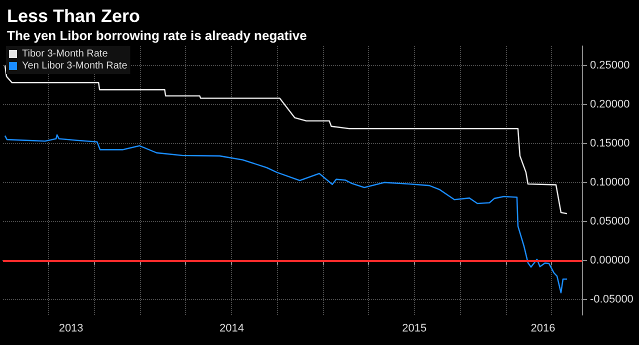  I want to click on chart-subtitle: The yen Libor borrowing rate is already negative, so click(157, 35).